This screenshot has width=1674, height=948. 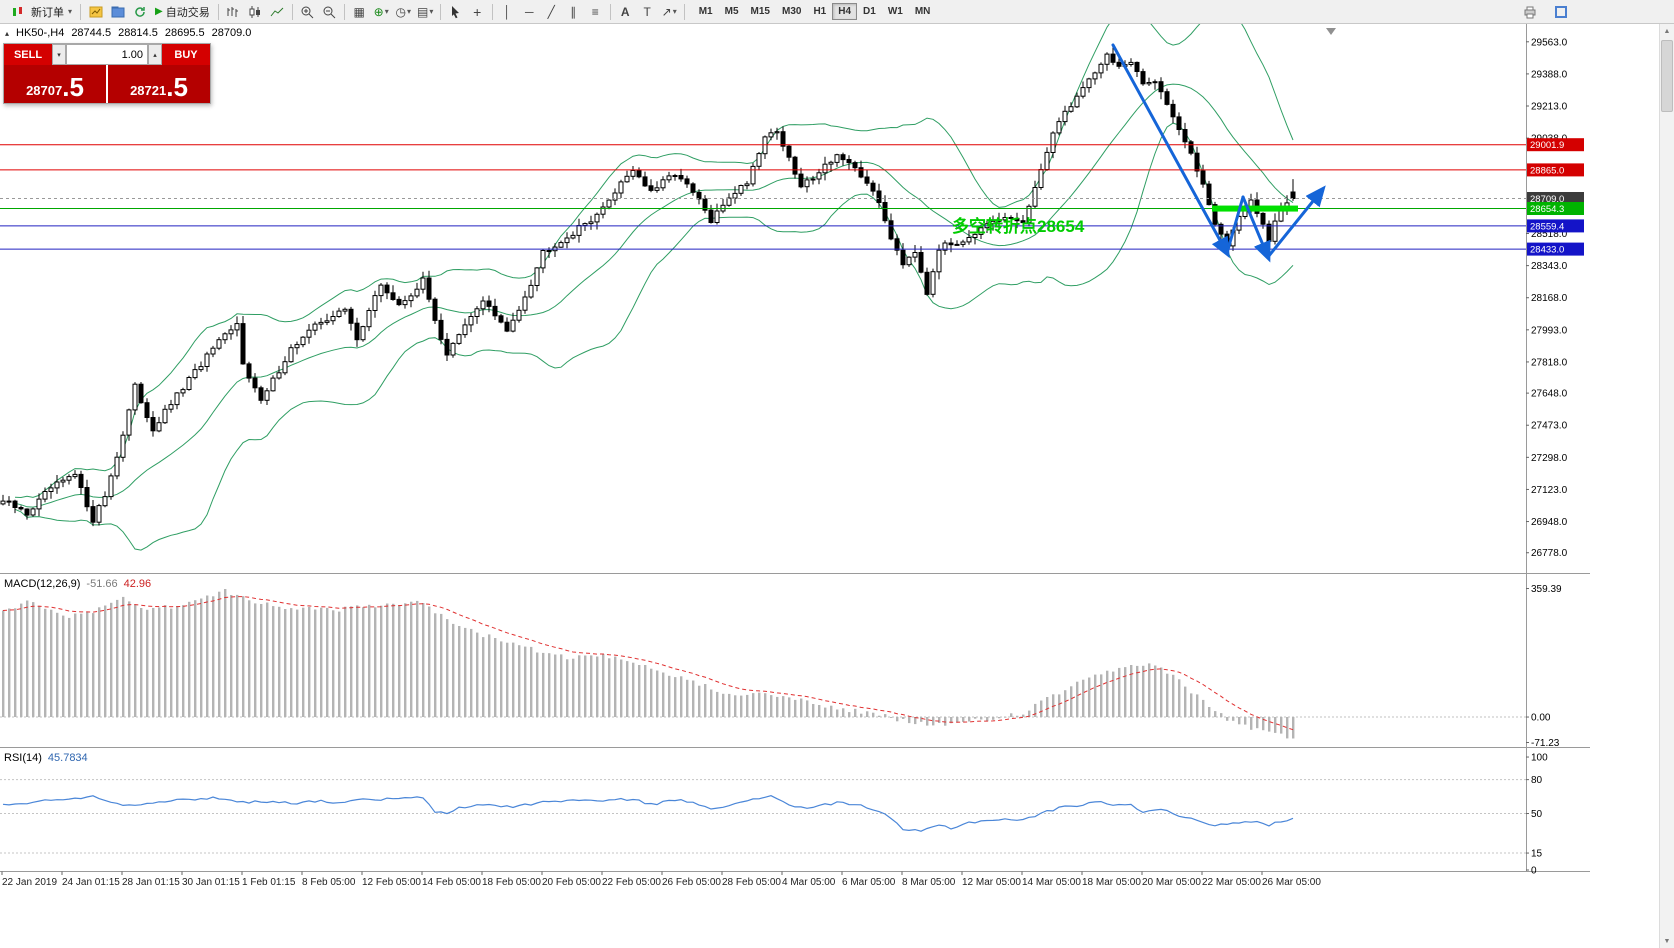 What do you see at coordinates (551, 11) in the screenshot?
I see `trendline-button: ╱` at bounding box center [551, 11].